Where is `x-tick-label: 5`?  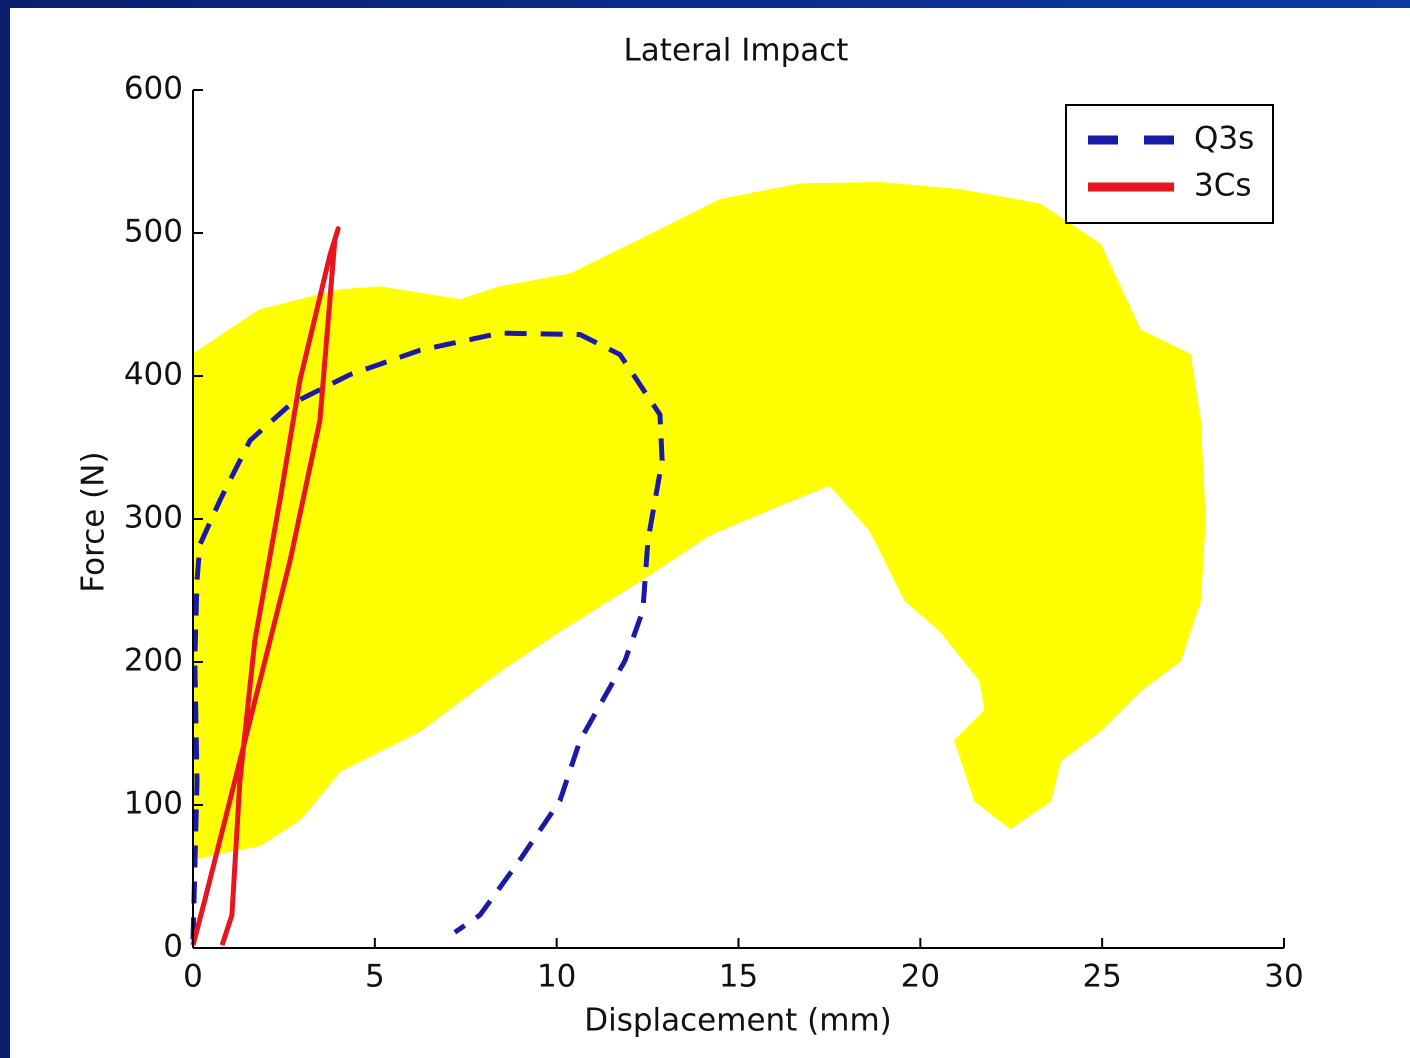 x-tick-label: 5 is located at coordinates (375, 977).